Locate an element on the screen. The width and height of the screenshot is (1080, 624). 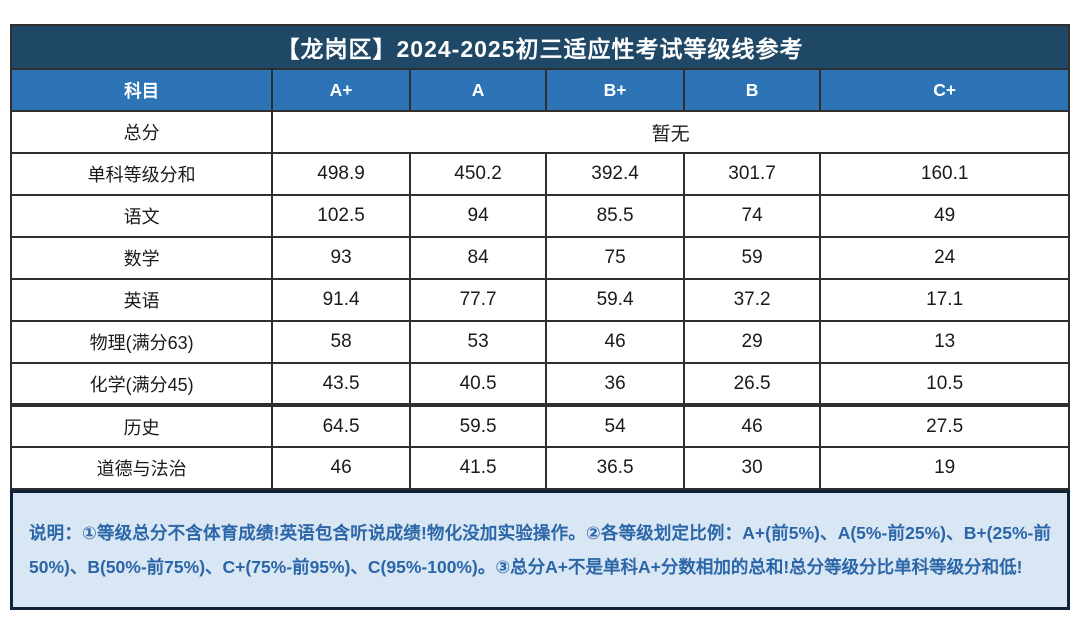
value-cell: 64.5 is located at coordinates (341, 425).